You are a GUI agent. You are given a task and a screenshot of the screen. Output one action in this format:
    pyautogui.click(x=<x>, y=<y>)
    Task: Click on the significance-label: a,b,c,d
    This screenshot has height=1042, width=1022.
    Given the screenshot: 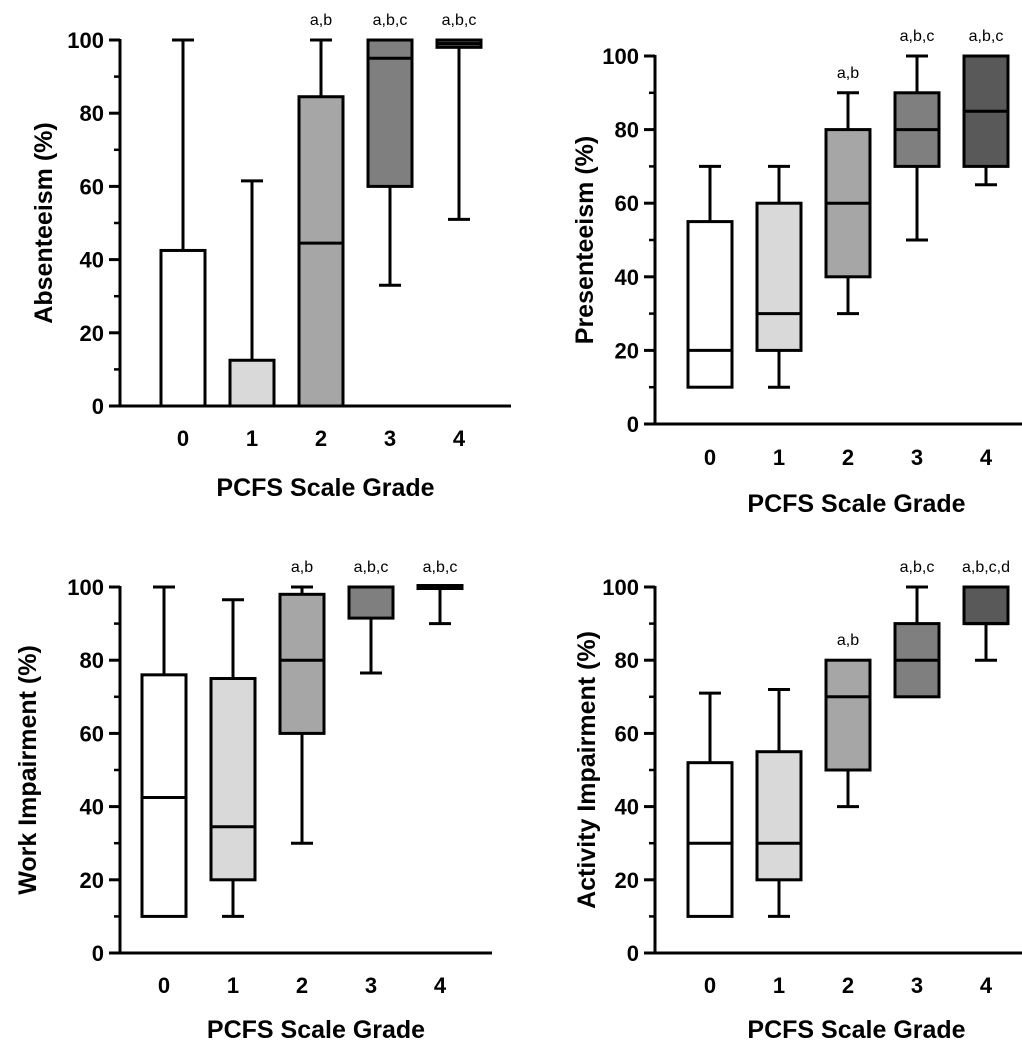 What is the action you would take?
    pyautogui.click(x=986, y=567)
    